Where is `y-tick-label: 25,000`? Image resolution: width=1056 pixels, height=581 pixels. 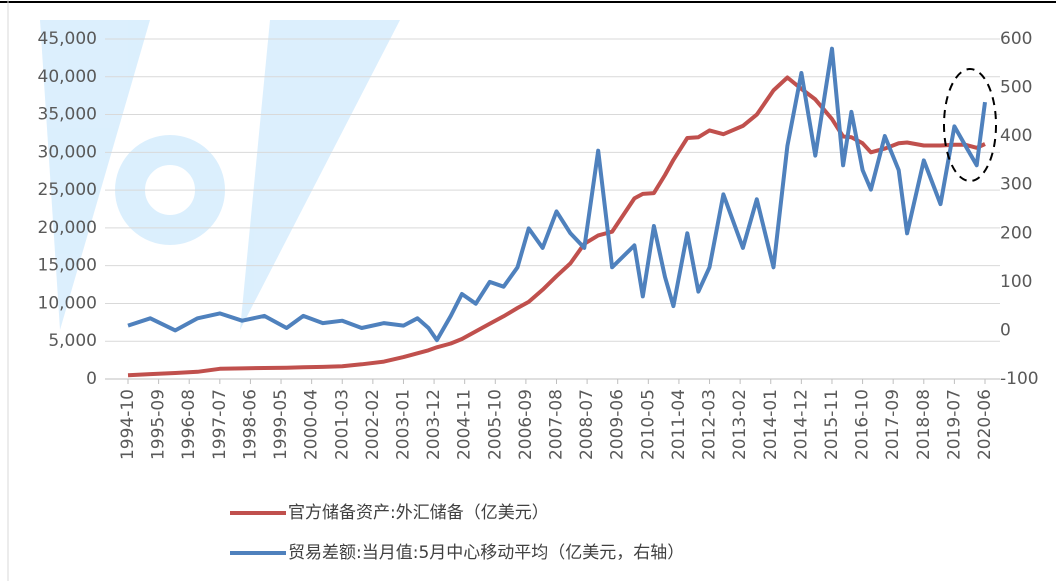 y-tick-label: 25,000 is located at coordinates (67, 190).